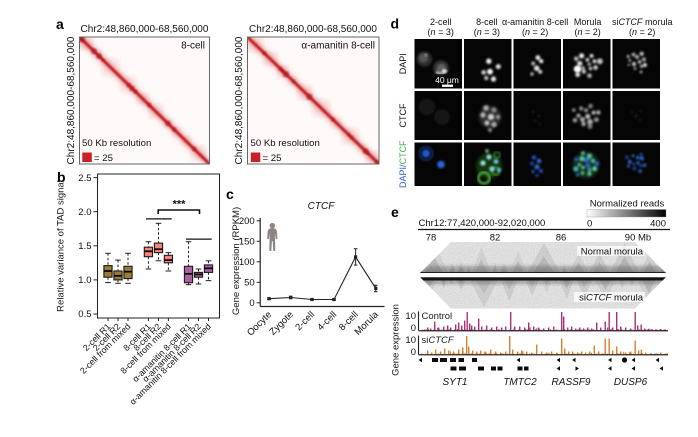 Image resolution: width=698 pixels, height=437 pixels. Describe the element at coordinates (249, 283) in the screenshot. I see `svg-text: 50` at that location.